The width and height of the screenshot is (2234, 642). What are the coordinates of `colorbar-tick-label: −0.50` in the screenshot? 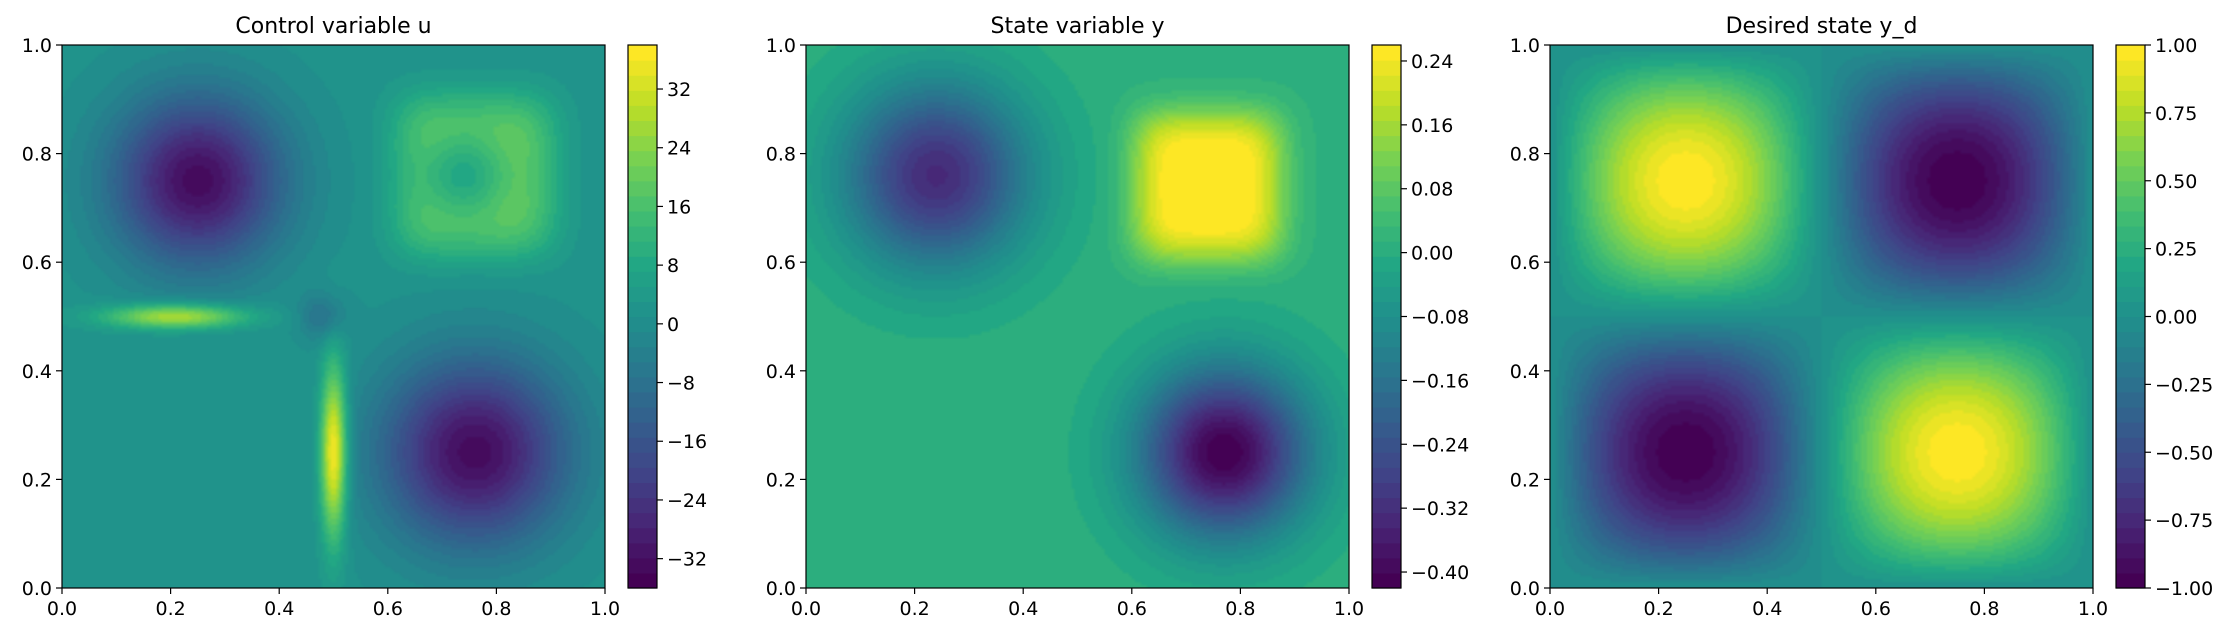 It's located at (2184, 453).